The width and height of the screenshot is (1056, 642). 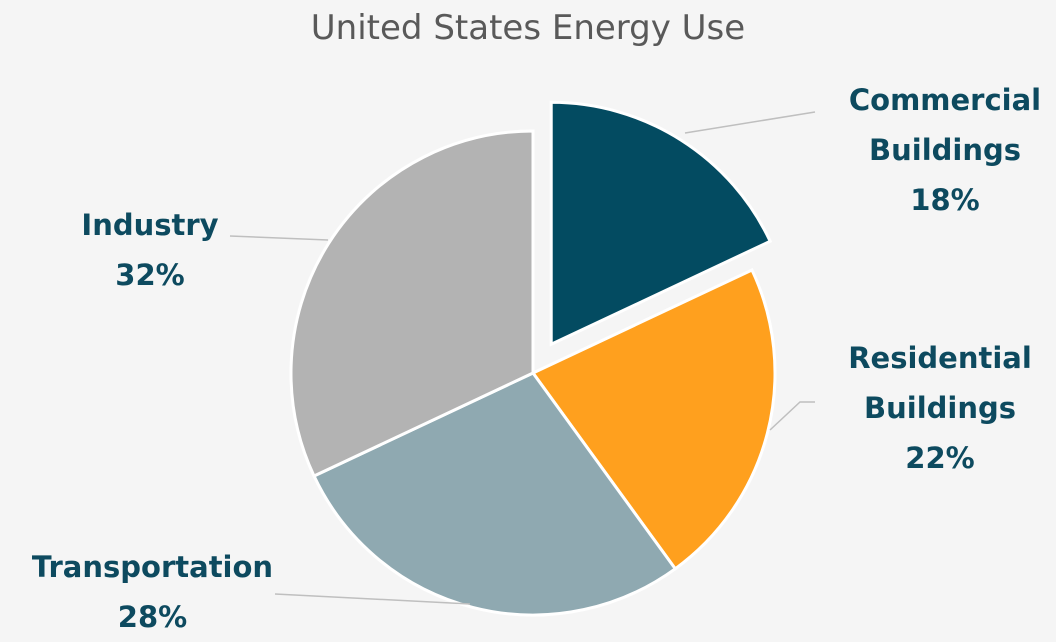 What do you see at coordinates (152, 617) in the screenshot?
I see `slice-value-label: 28%` at bounding box center [152, 617].